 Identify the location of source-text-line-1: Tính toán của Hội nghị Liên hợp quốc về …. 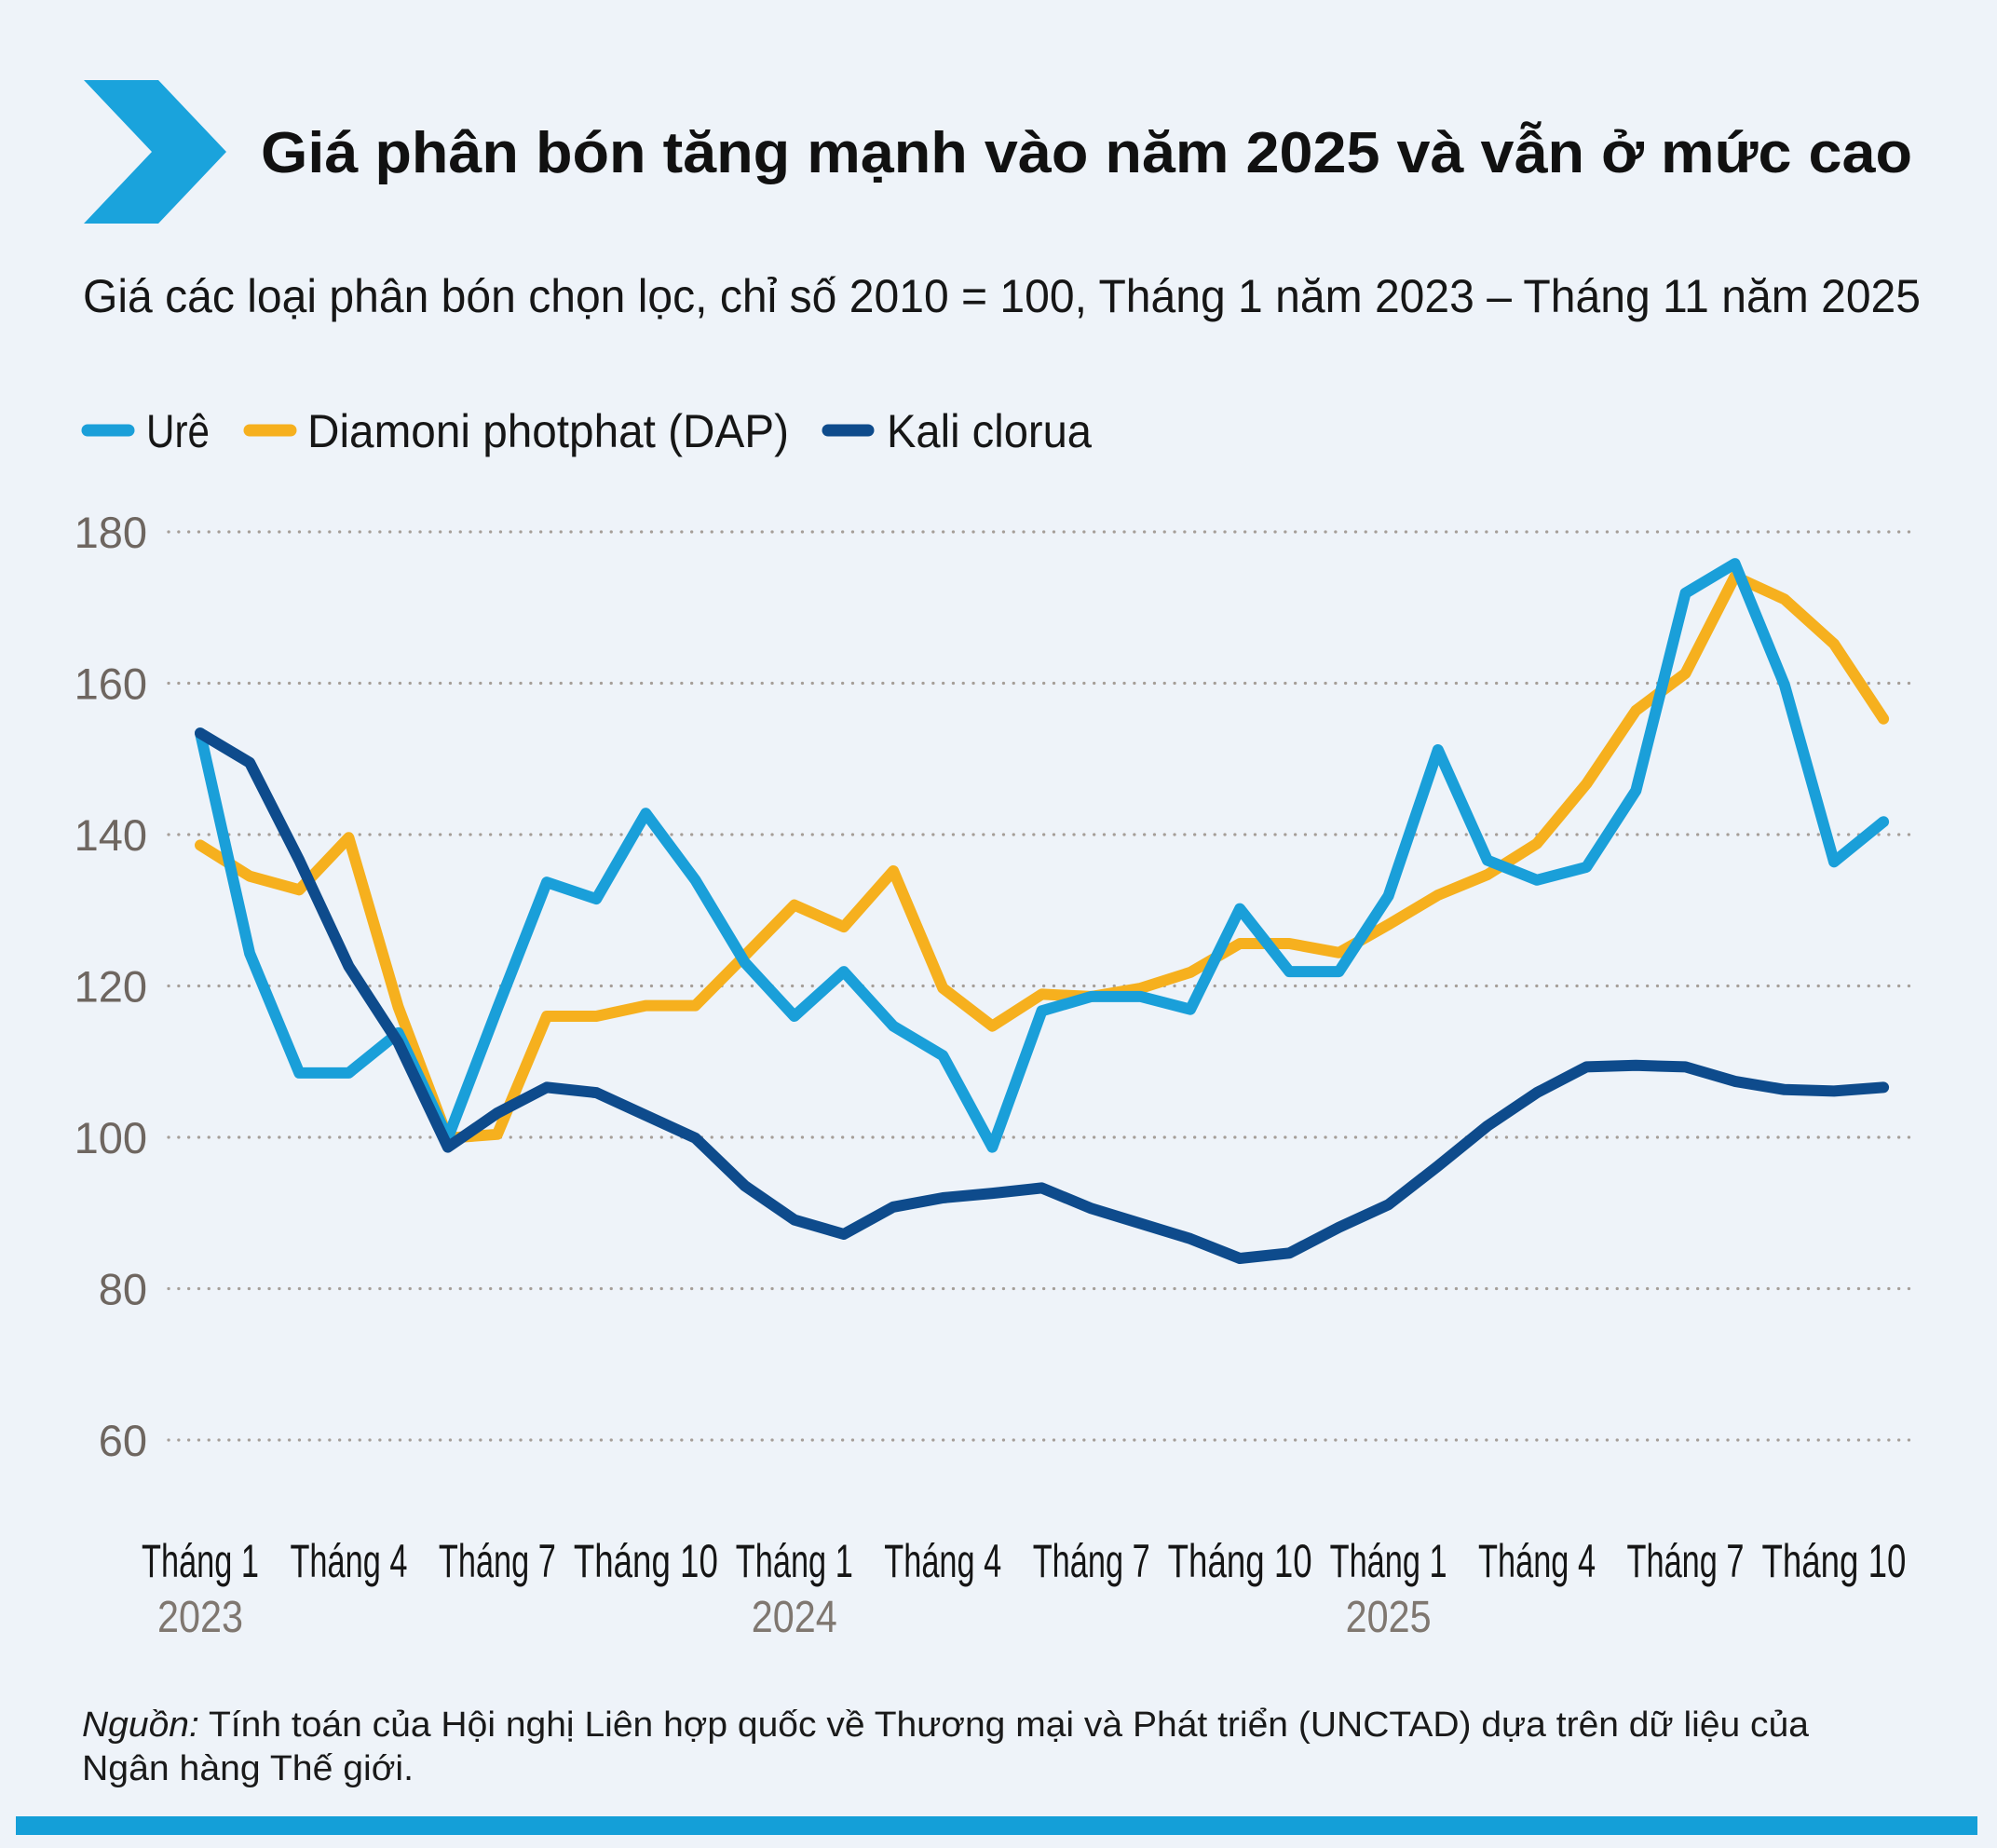
(1009, 1725).